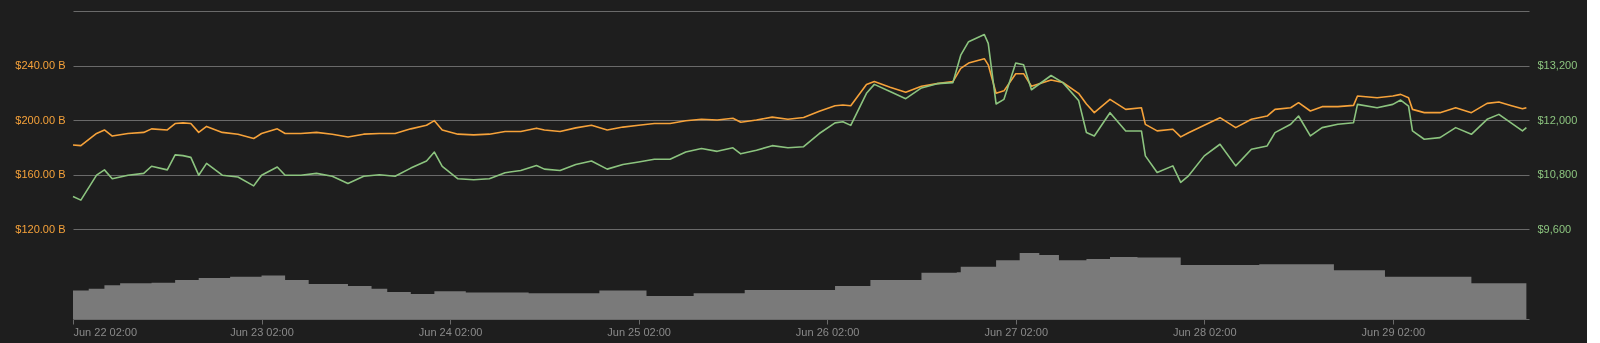 The height and width of the screenshot is (343, 1600). I want to click on y2-tick-label: $13,200, so click(1557, 65).